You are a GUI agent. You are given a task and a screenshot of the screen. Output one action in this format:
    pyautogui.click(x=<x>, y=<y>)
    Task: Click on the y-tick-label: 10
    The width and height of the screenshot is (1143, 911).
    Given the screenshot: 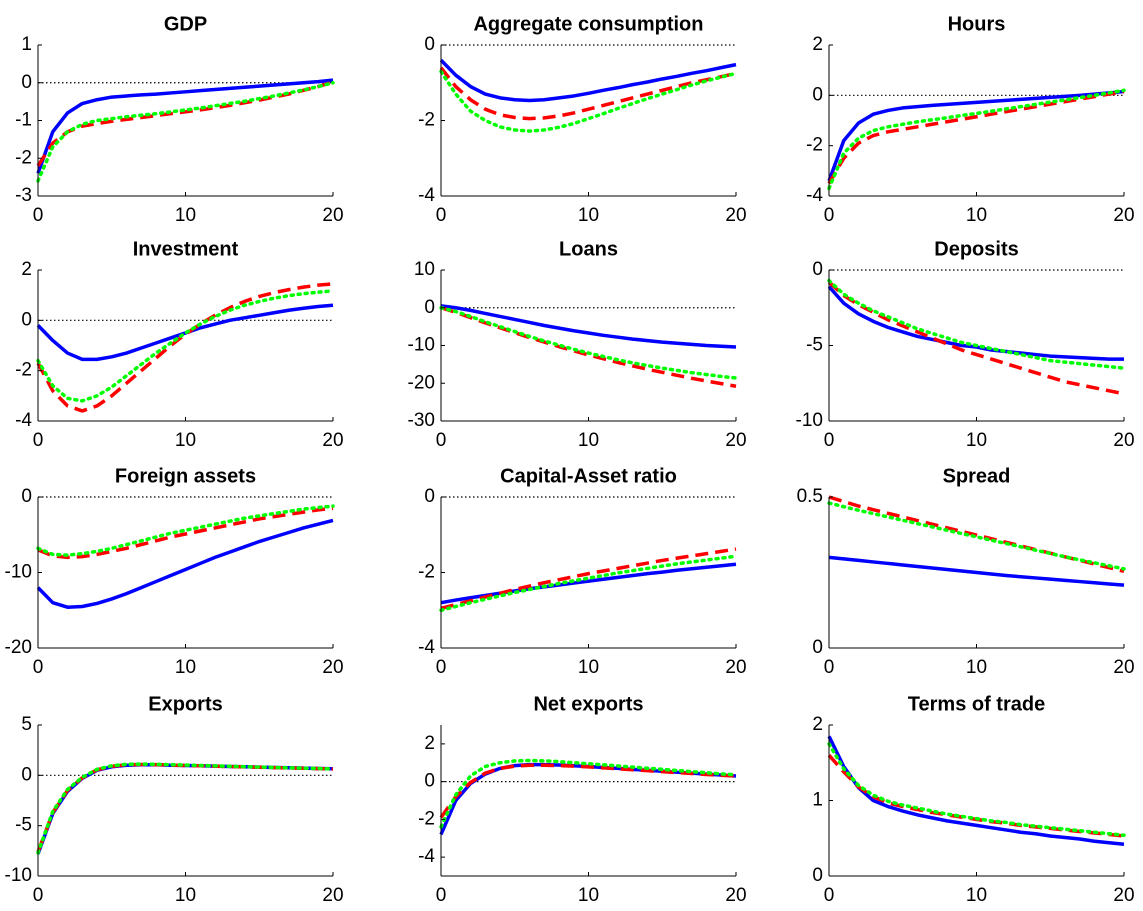 What is the action you would take?
    pyautogui.click(x=424, y=269)
    